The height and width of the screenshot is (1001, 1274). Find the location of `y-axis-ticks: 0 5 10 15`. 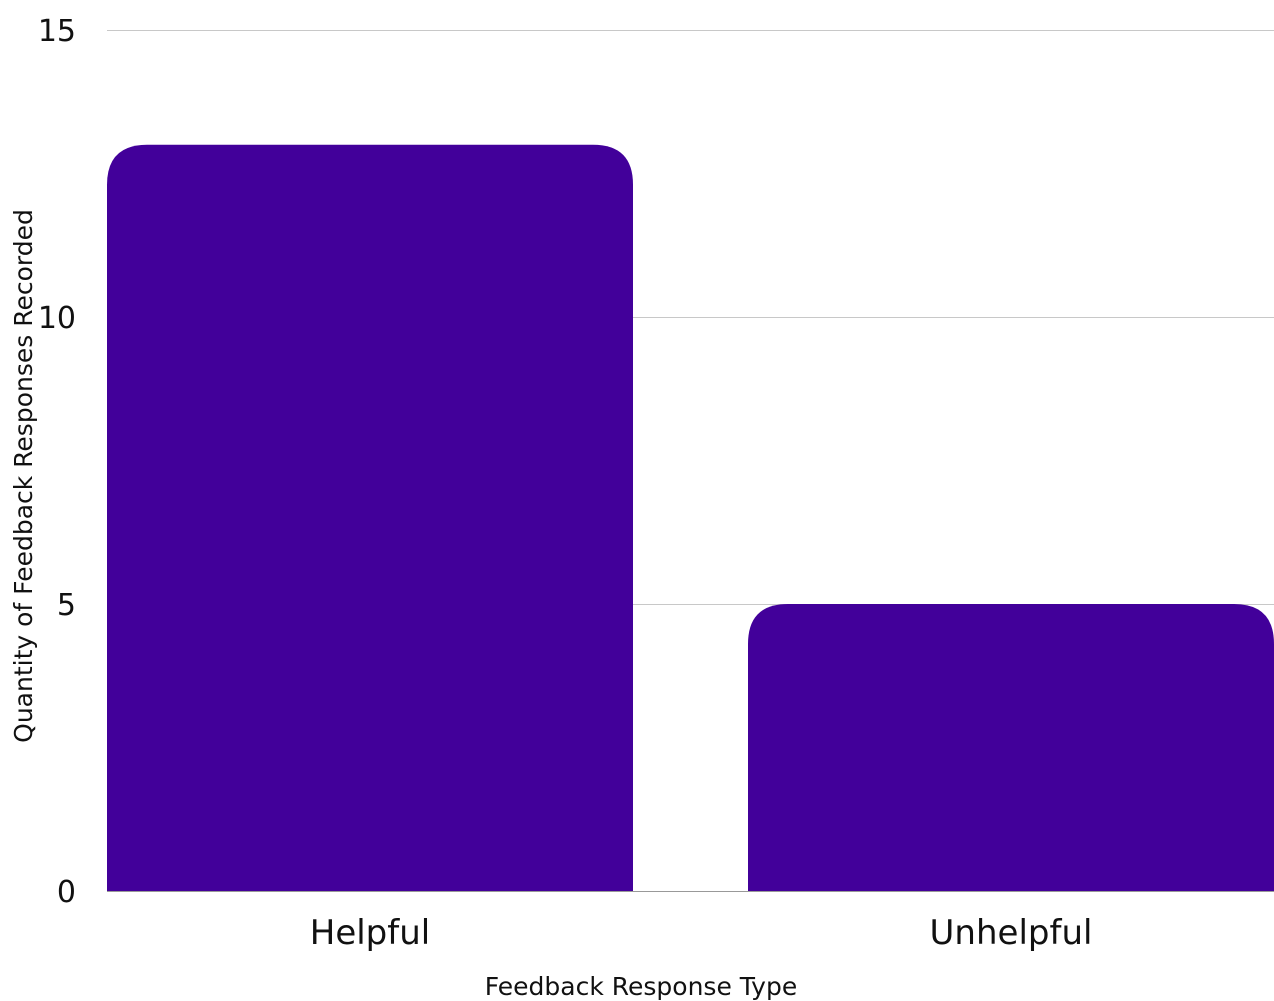

y-axis-ticks: 0 5 10 15 is located at coordinates (57, 462).